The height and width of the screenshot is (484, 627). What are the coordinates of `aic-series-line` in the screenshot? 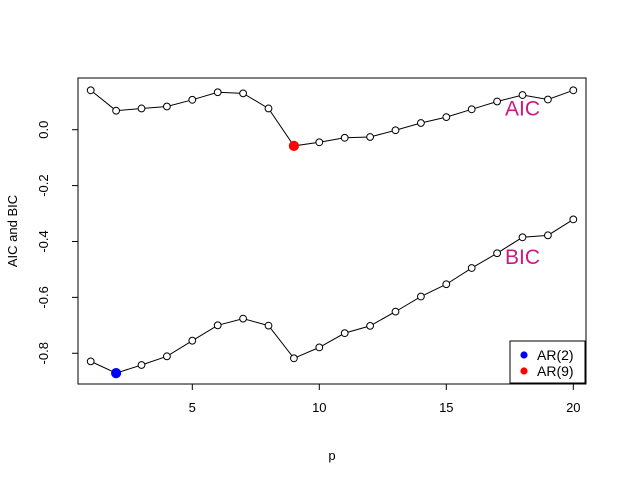 It's located at (332, 118).